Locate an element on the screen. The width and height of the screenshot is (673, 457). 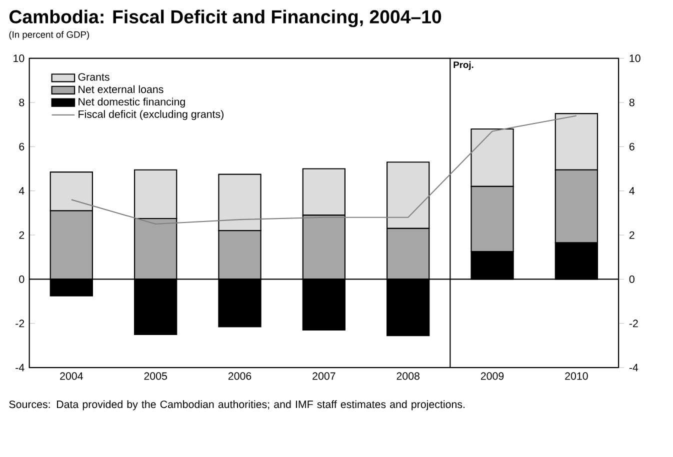
y2-tick-label: 10 is located at coordinates (635, 58).